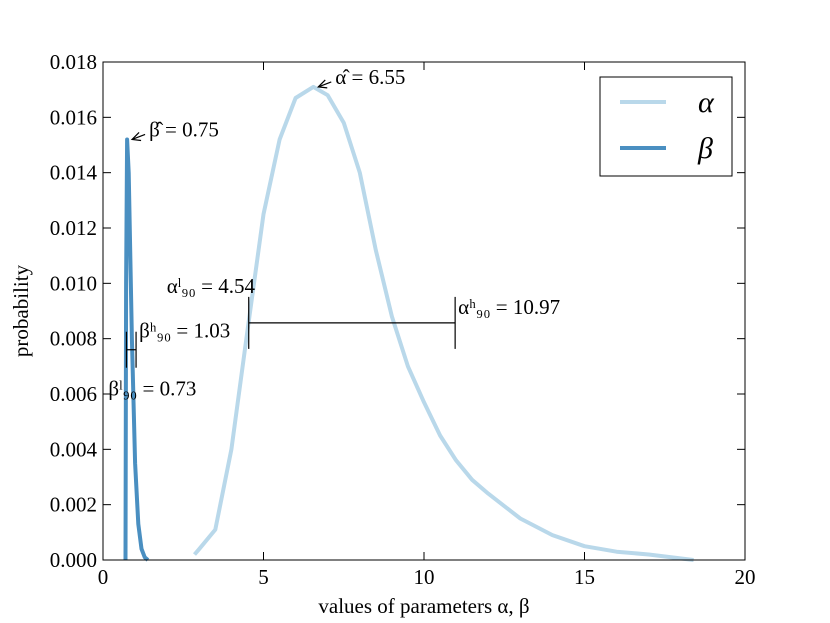 This screenshot has width=830, height=623. What do you see at coordinates (21, 310) in the screenshot?
I see `y-axis-label: probability` at bounding box center [21, 310].